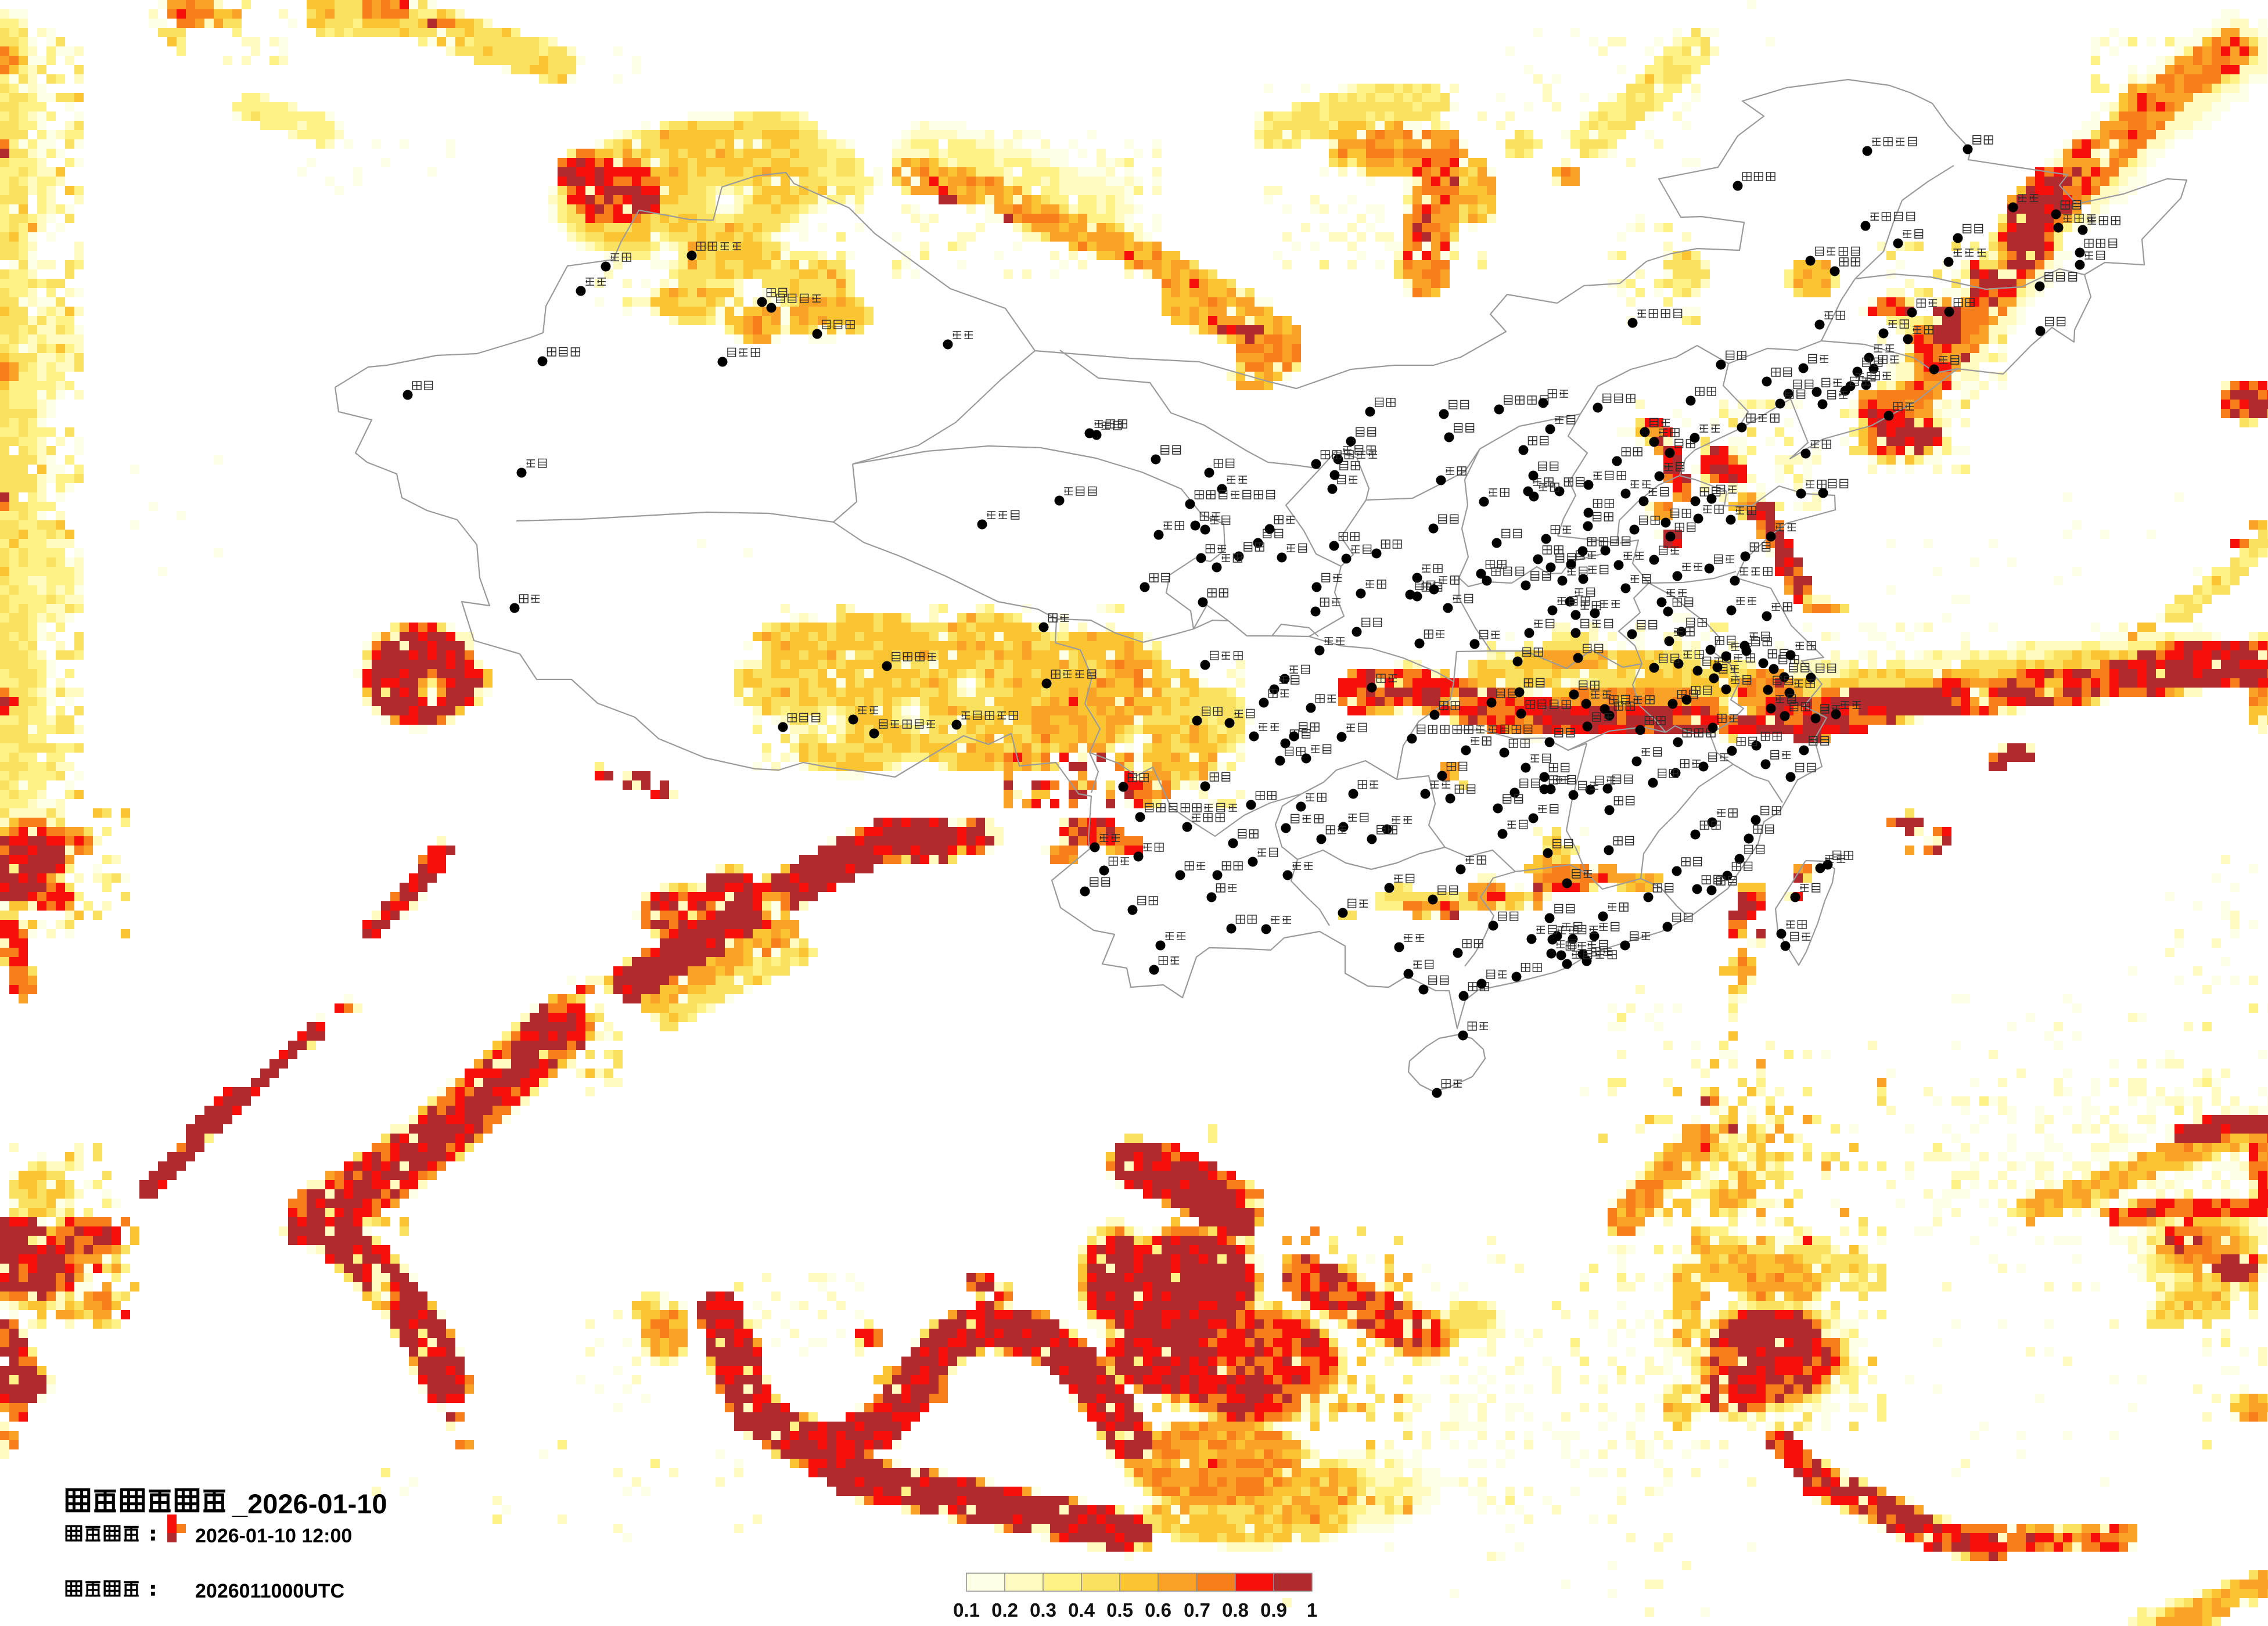  What do you see at coordinates (966, 1610) in the screenshot?
I see `svg-text: 0.1` at bounding box center [966, 1610].